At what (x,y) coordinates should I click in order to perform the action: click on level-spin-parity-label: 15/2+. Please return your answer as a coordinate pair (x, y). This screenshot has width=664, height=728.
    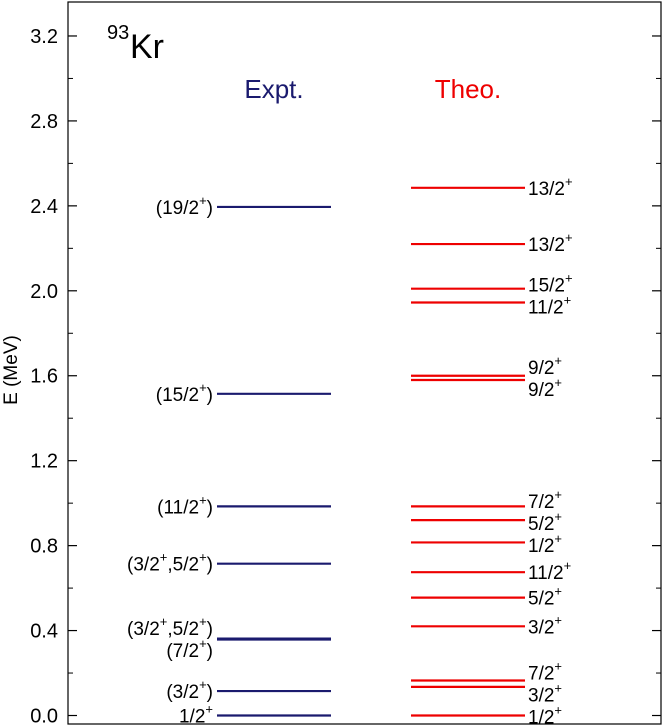
    Looking at the image, I should click on (550, 284).